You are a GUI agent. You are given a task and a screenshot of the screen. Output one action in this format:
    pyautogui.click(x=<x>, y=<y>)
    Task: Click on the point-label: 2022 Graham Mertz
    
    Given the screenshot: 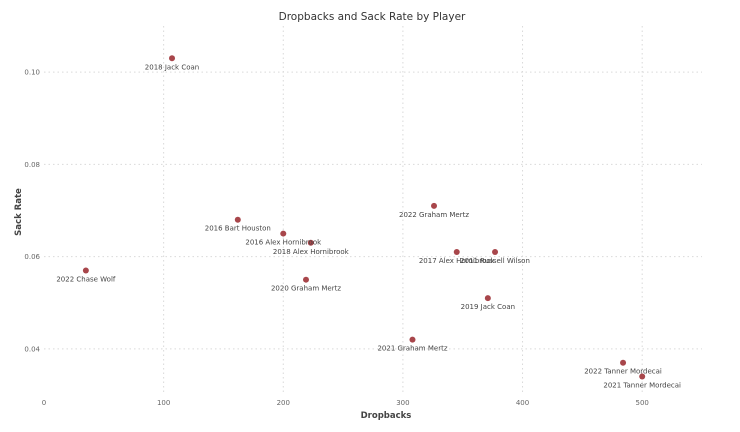 What is the action you would take?
    pyautogui.click(x=434, y=215)
    